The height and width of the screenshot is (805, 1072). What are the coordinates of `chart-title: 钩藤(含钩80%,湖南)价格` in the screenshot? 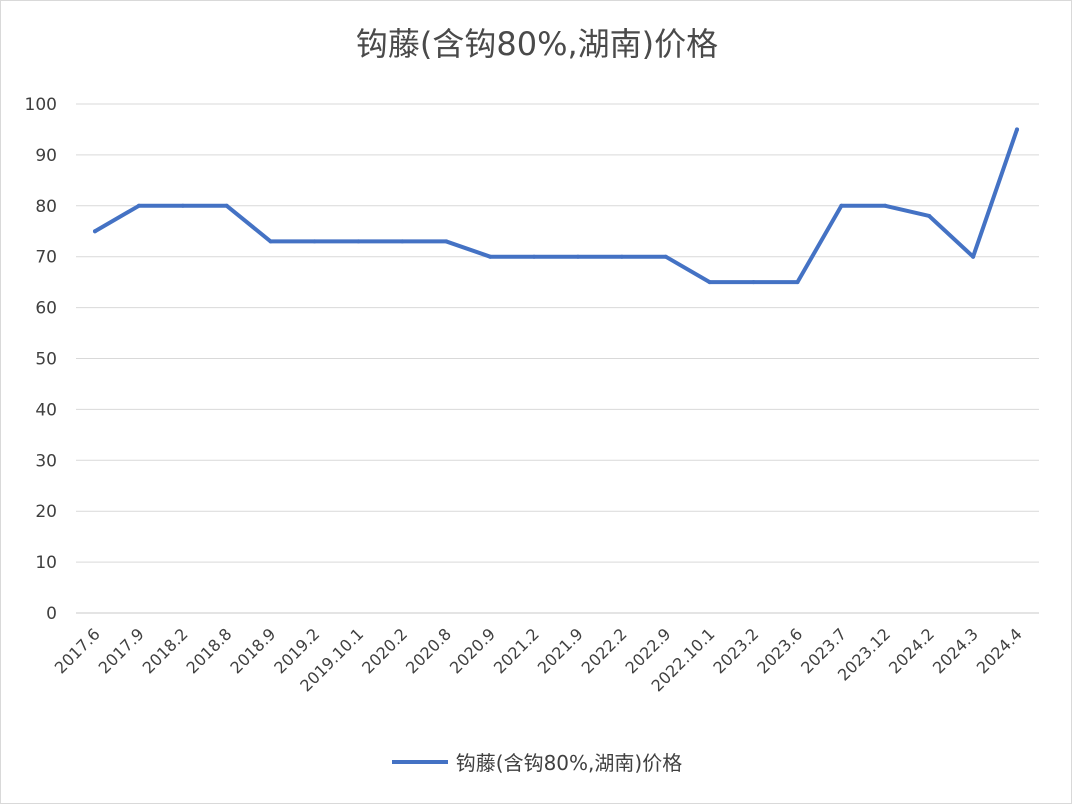 It's located at (537, 44).